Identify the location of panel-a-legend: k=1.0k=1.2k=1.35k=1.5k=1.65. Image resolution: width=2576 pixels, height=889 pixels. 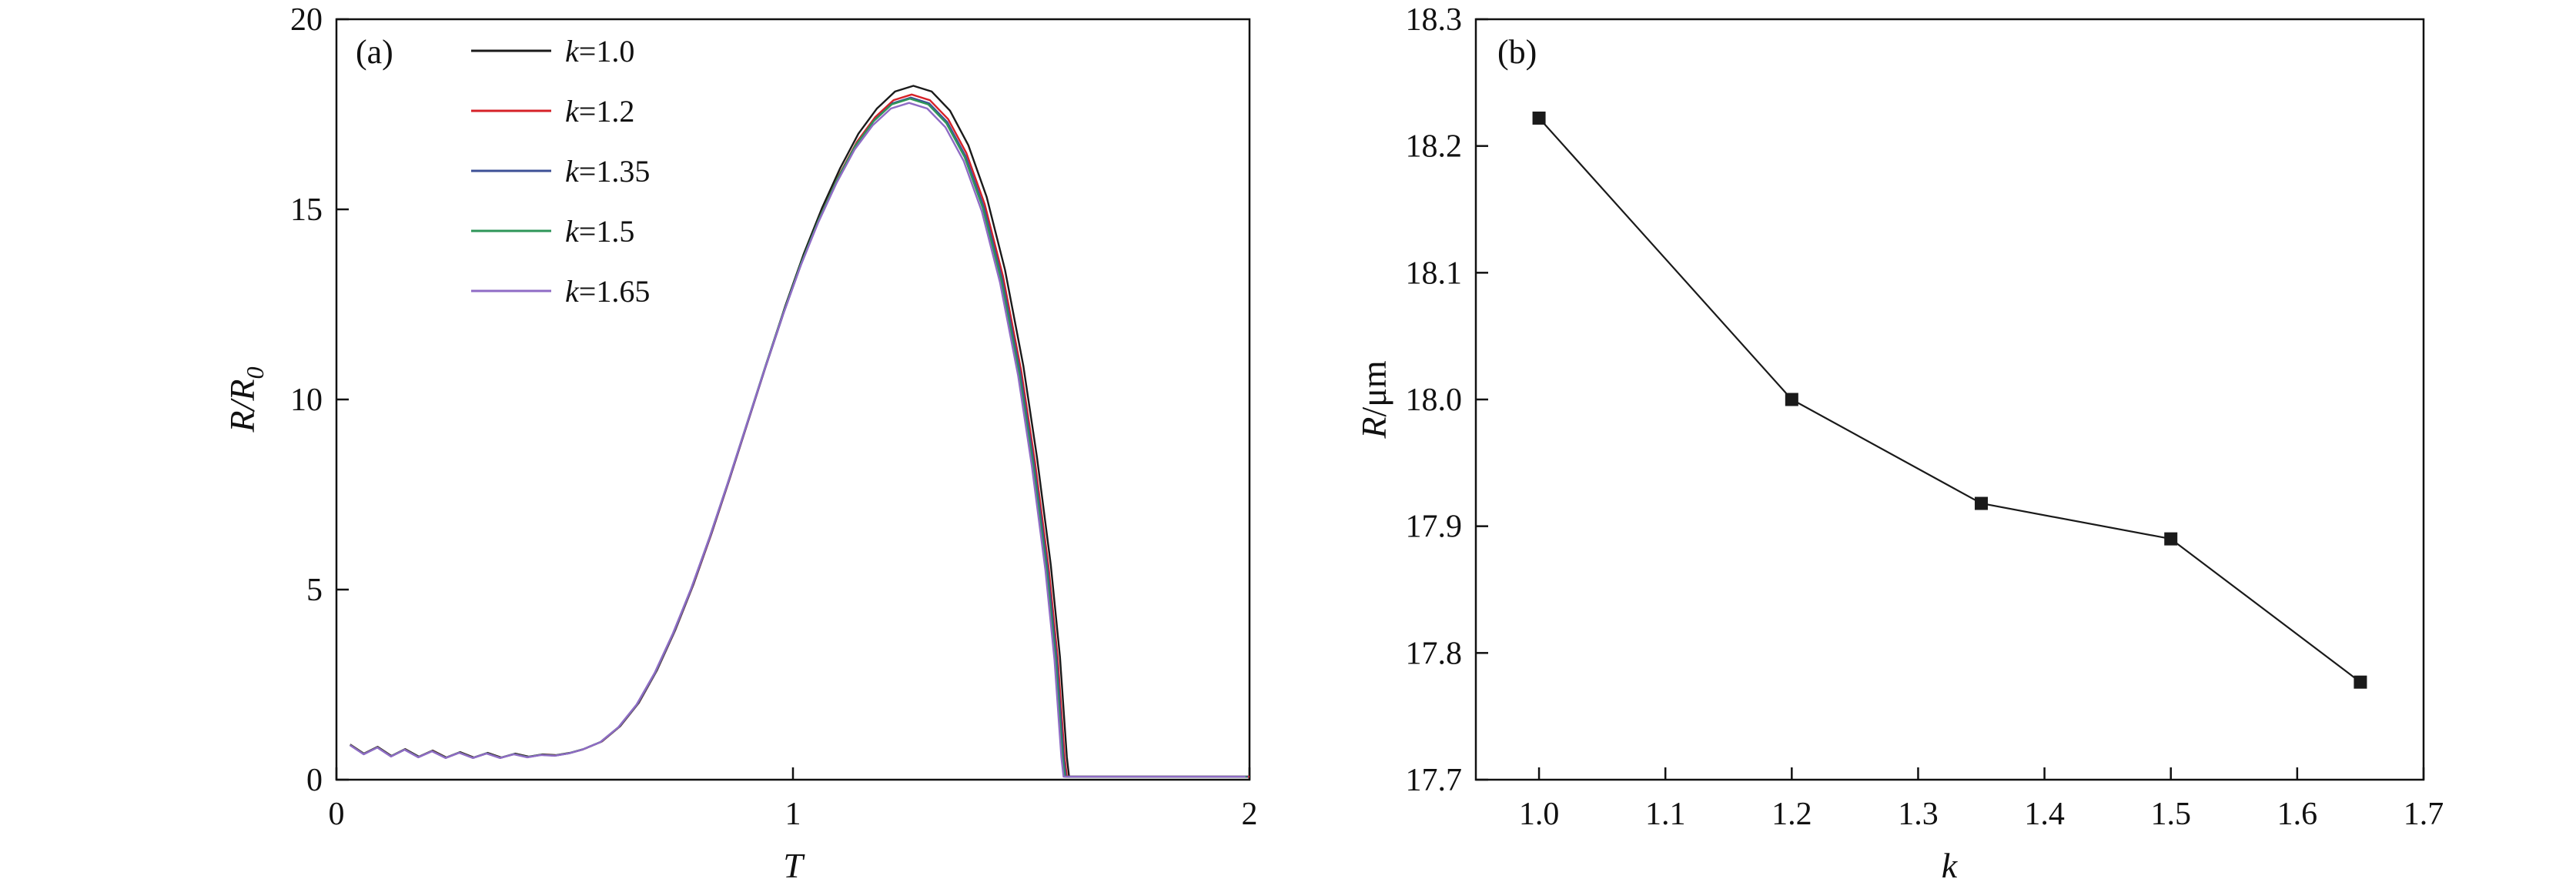
(560, 171).